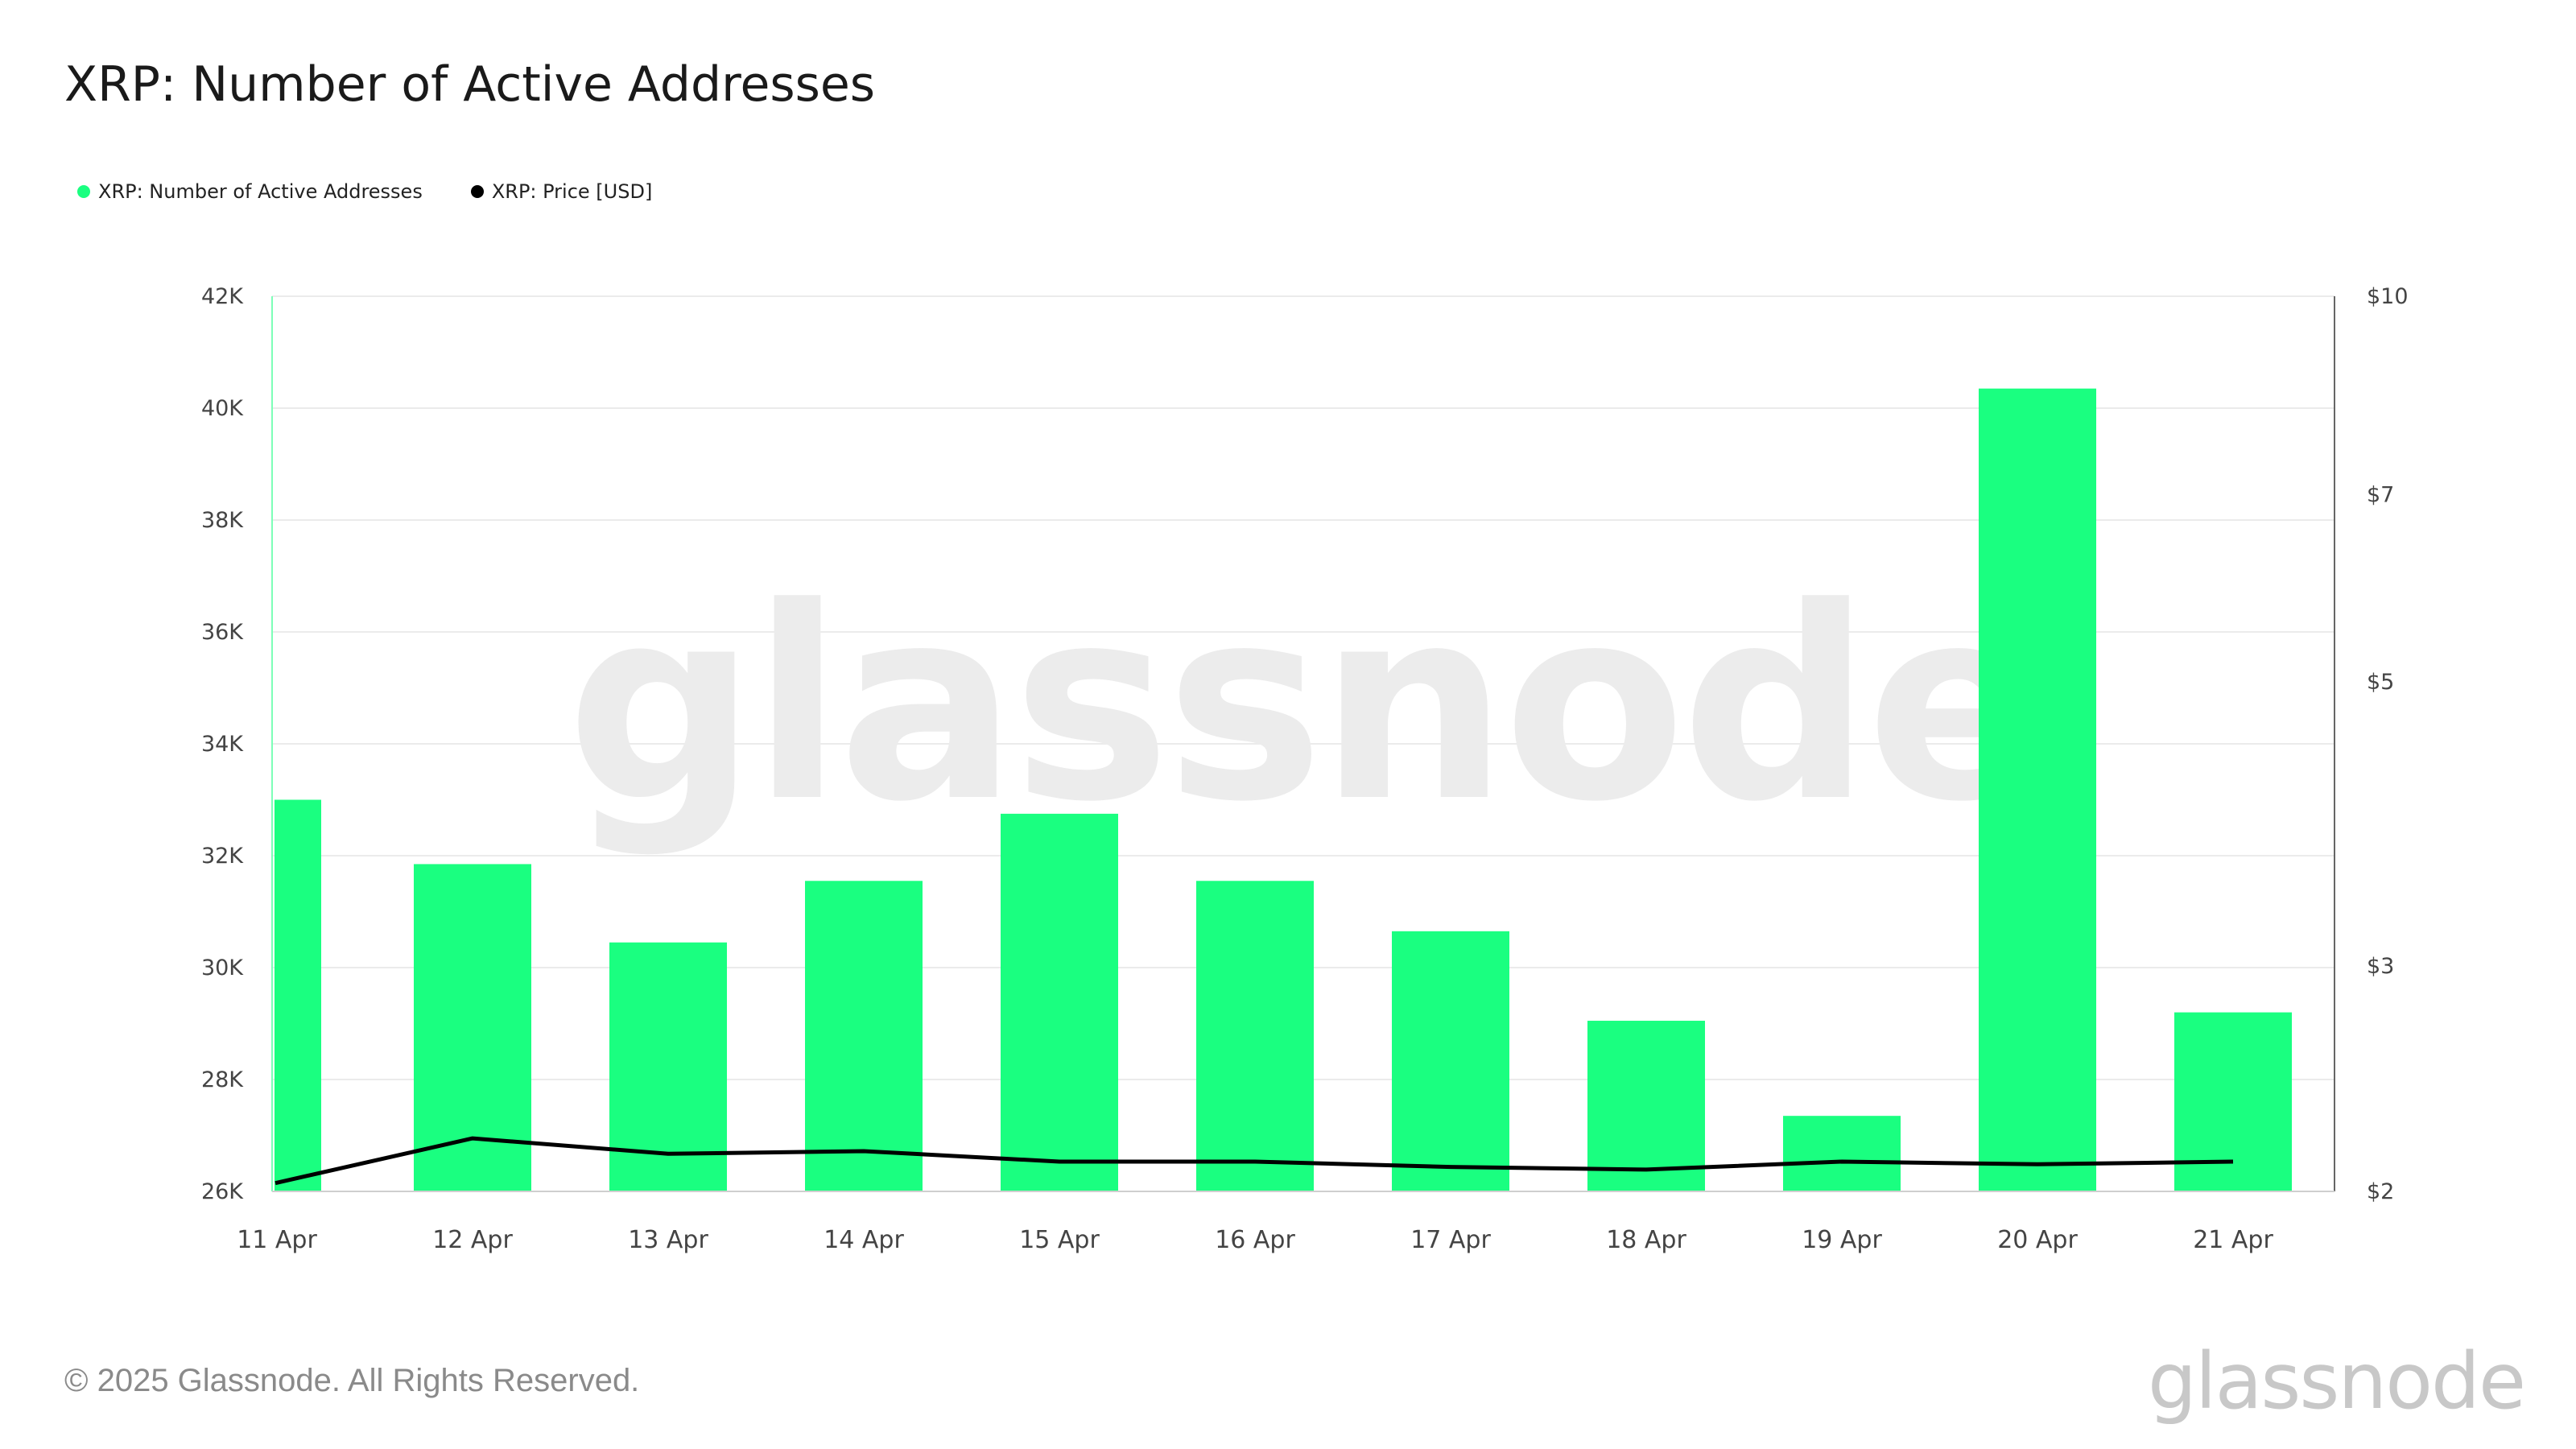  What do you see at coordinates (83, 191) in the screenshot?
I see `legend-marker-active-addresses` at bounding box center [83, 191].